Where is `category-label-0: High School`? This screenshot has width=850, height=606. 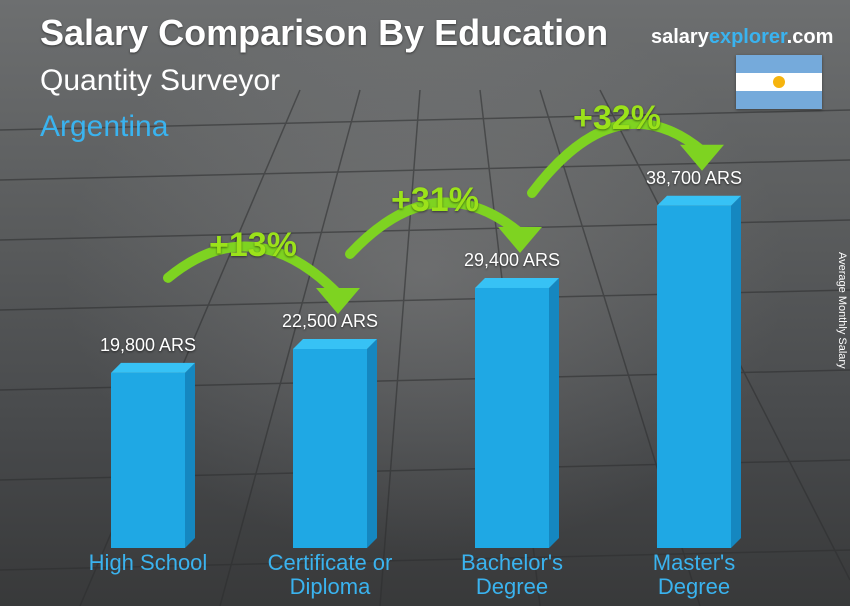
category-label-0: High School is located at coordinates (148, 562).